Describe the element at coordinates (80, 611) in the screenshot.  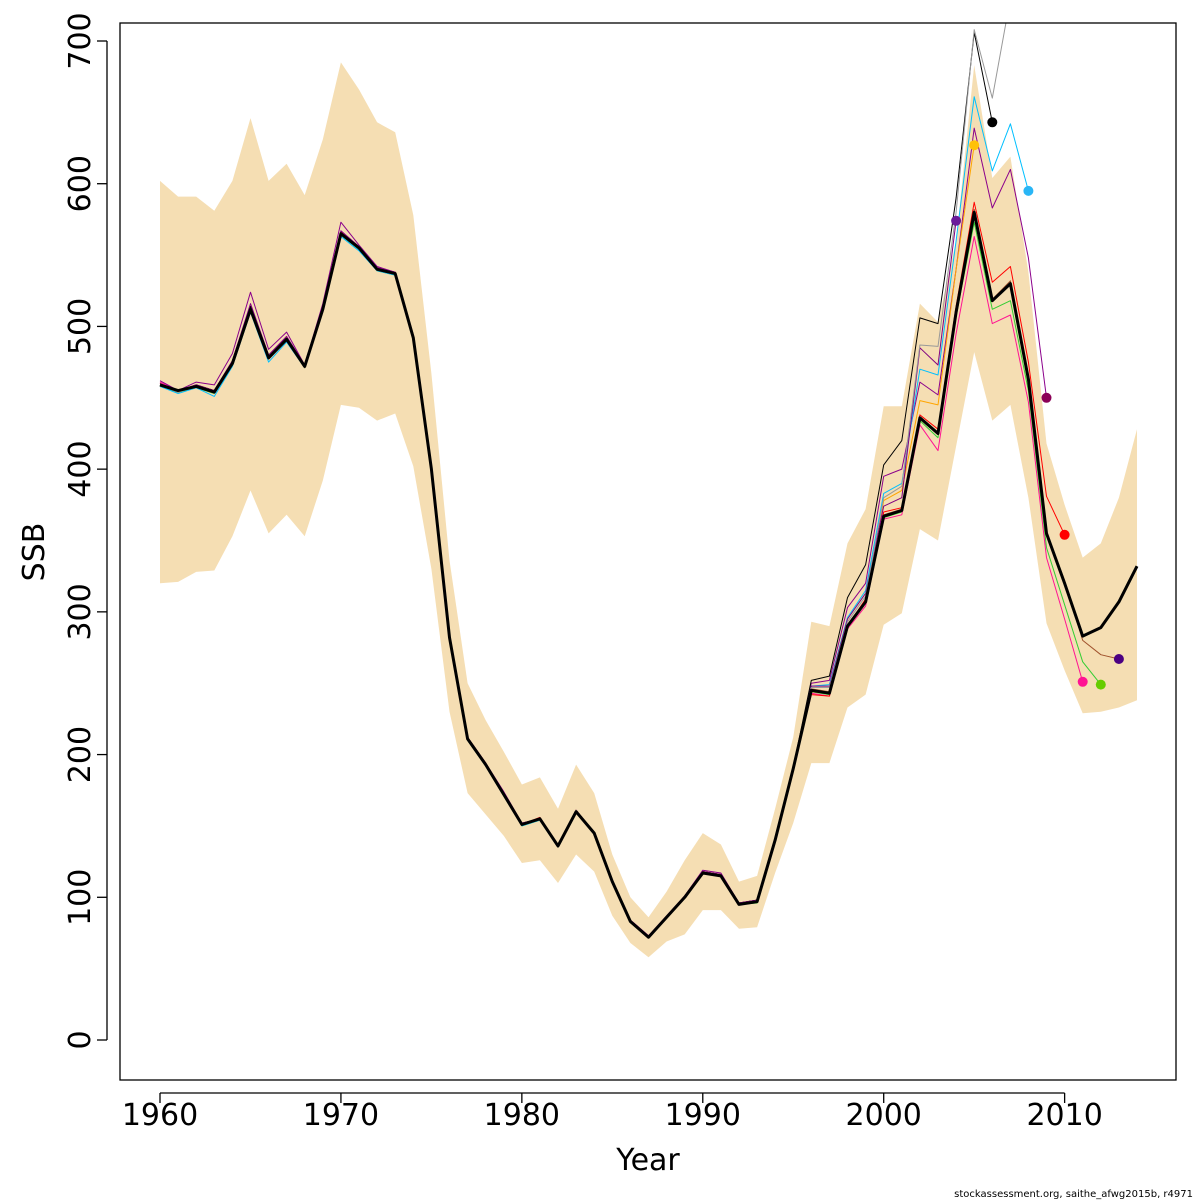
I see `y-tick-label: 300` at that location.